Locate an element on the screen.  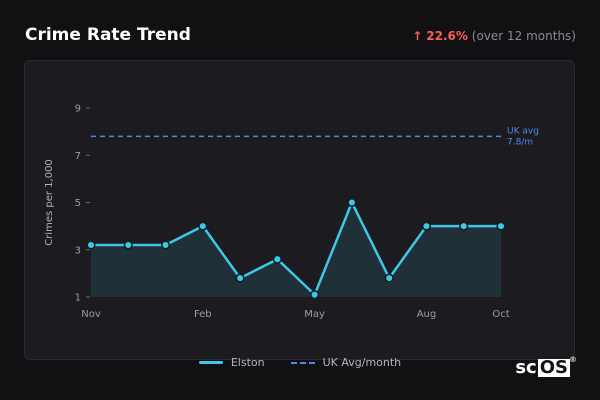
data-point-sep is located at coordinates (464, 226).